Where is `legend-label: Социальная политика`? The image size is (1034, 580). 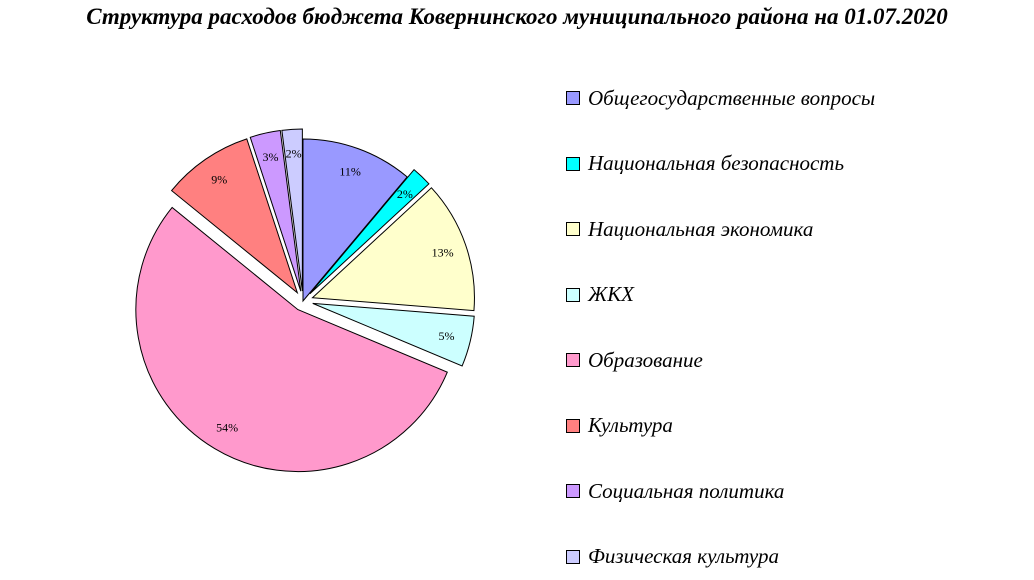
legend-label: Социальная политика is located at coordinates (686, 490).